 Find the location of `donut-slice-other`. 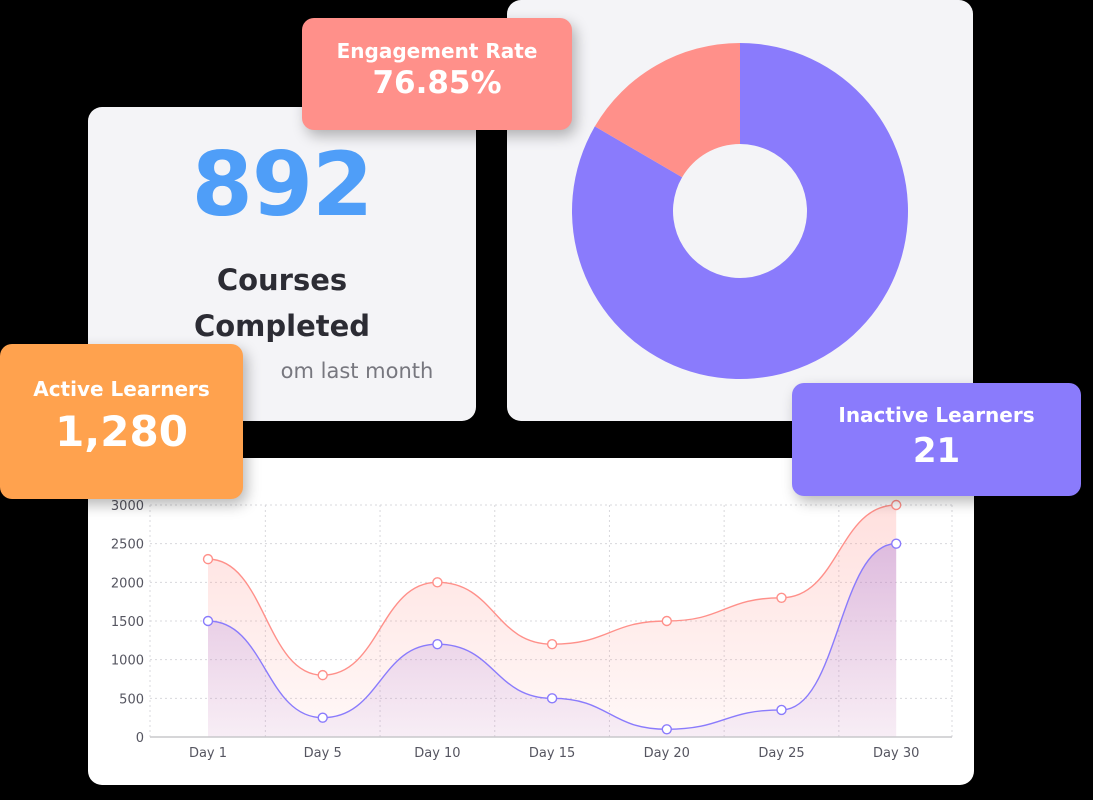

donut-slice-other is located at coordinates (667, 110).